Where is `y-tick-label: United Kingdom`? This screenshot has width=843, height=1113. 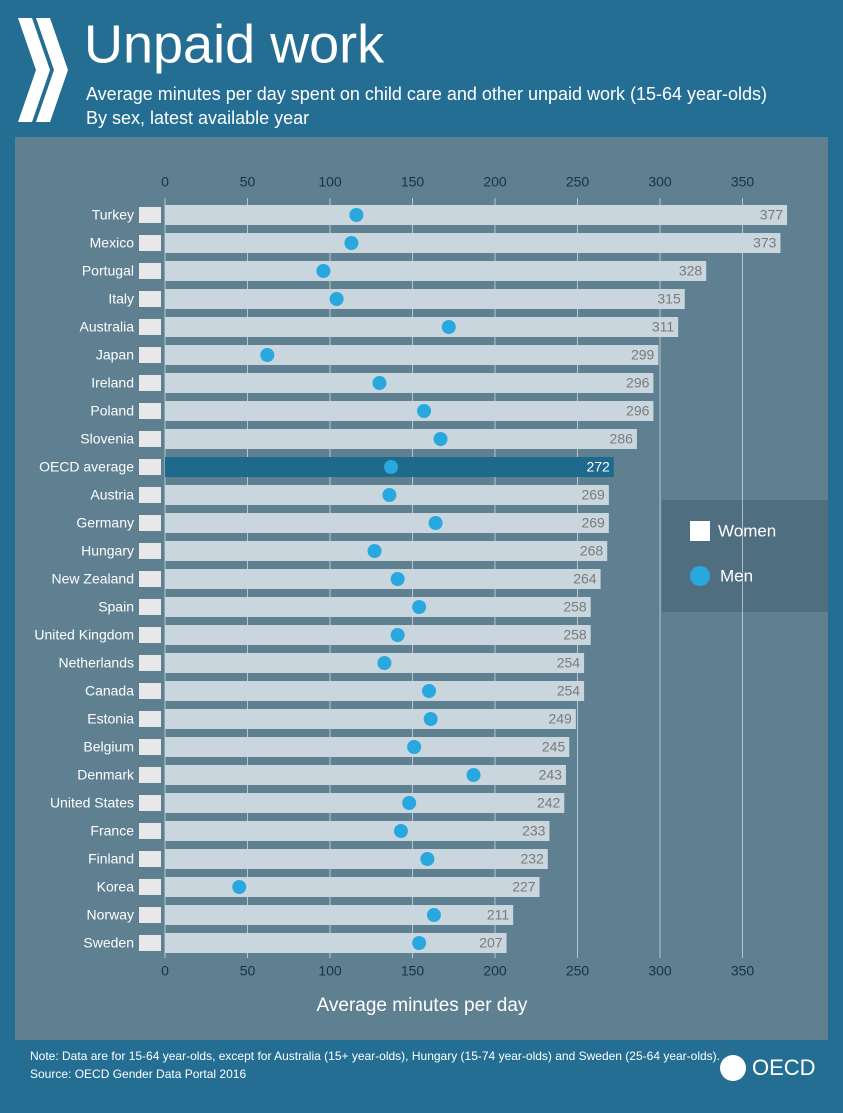 y-tick-label: United Kingdom is located at coordinates (84, 635).